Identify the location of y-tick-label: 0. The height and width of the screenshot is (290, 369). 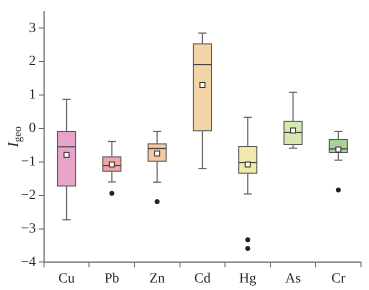
(32, 128).